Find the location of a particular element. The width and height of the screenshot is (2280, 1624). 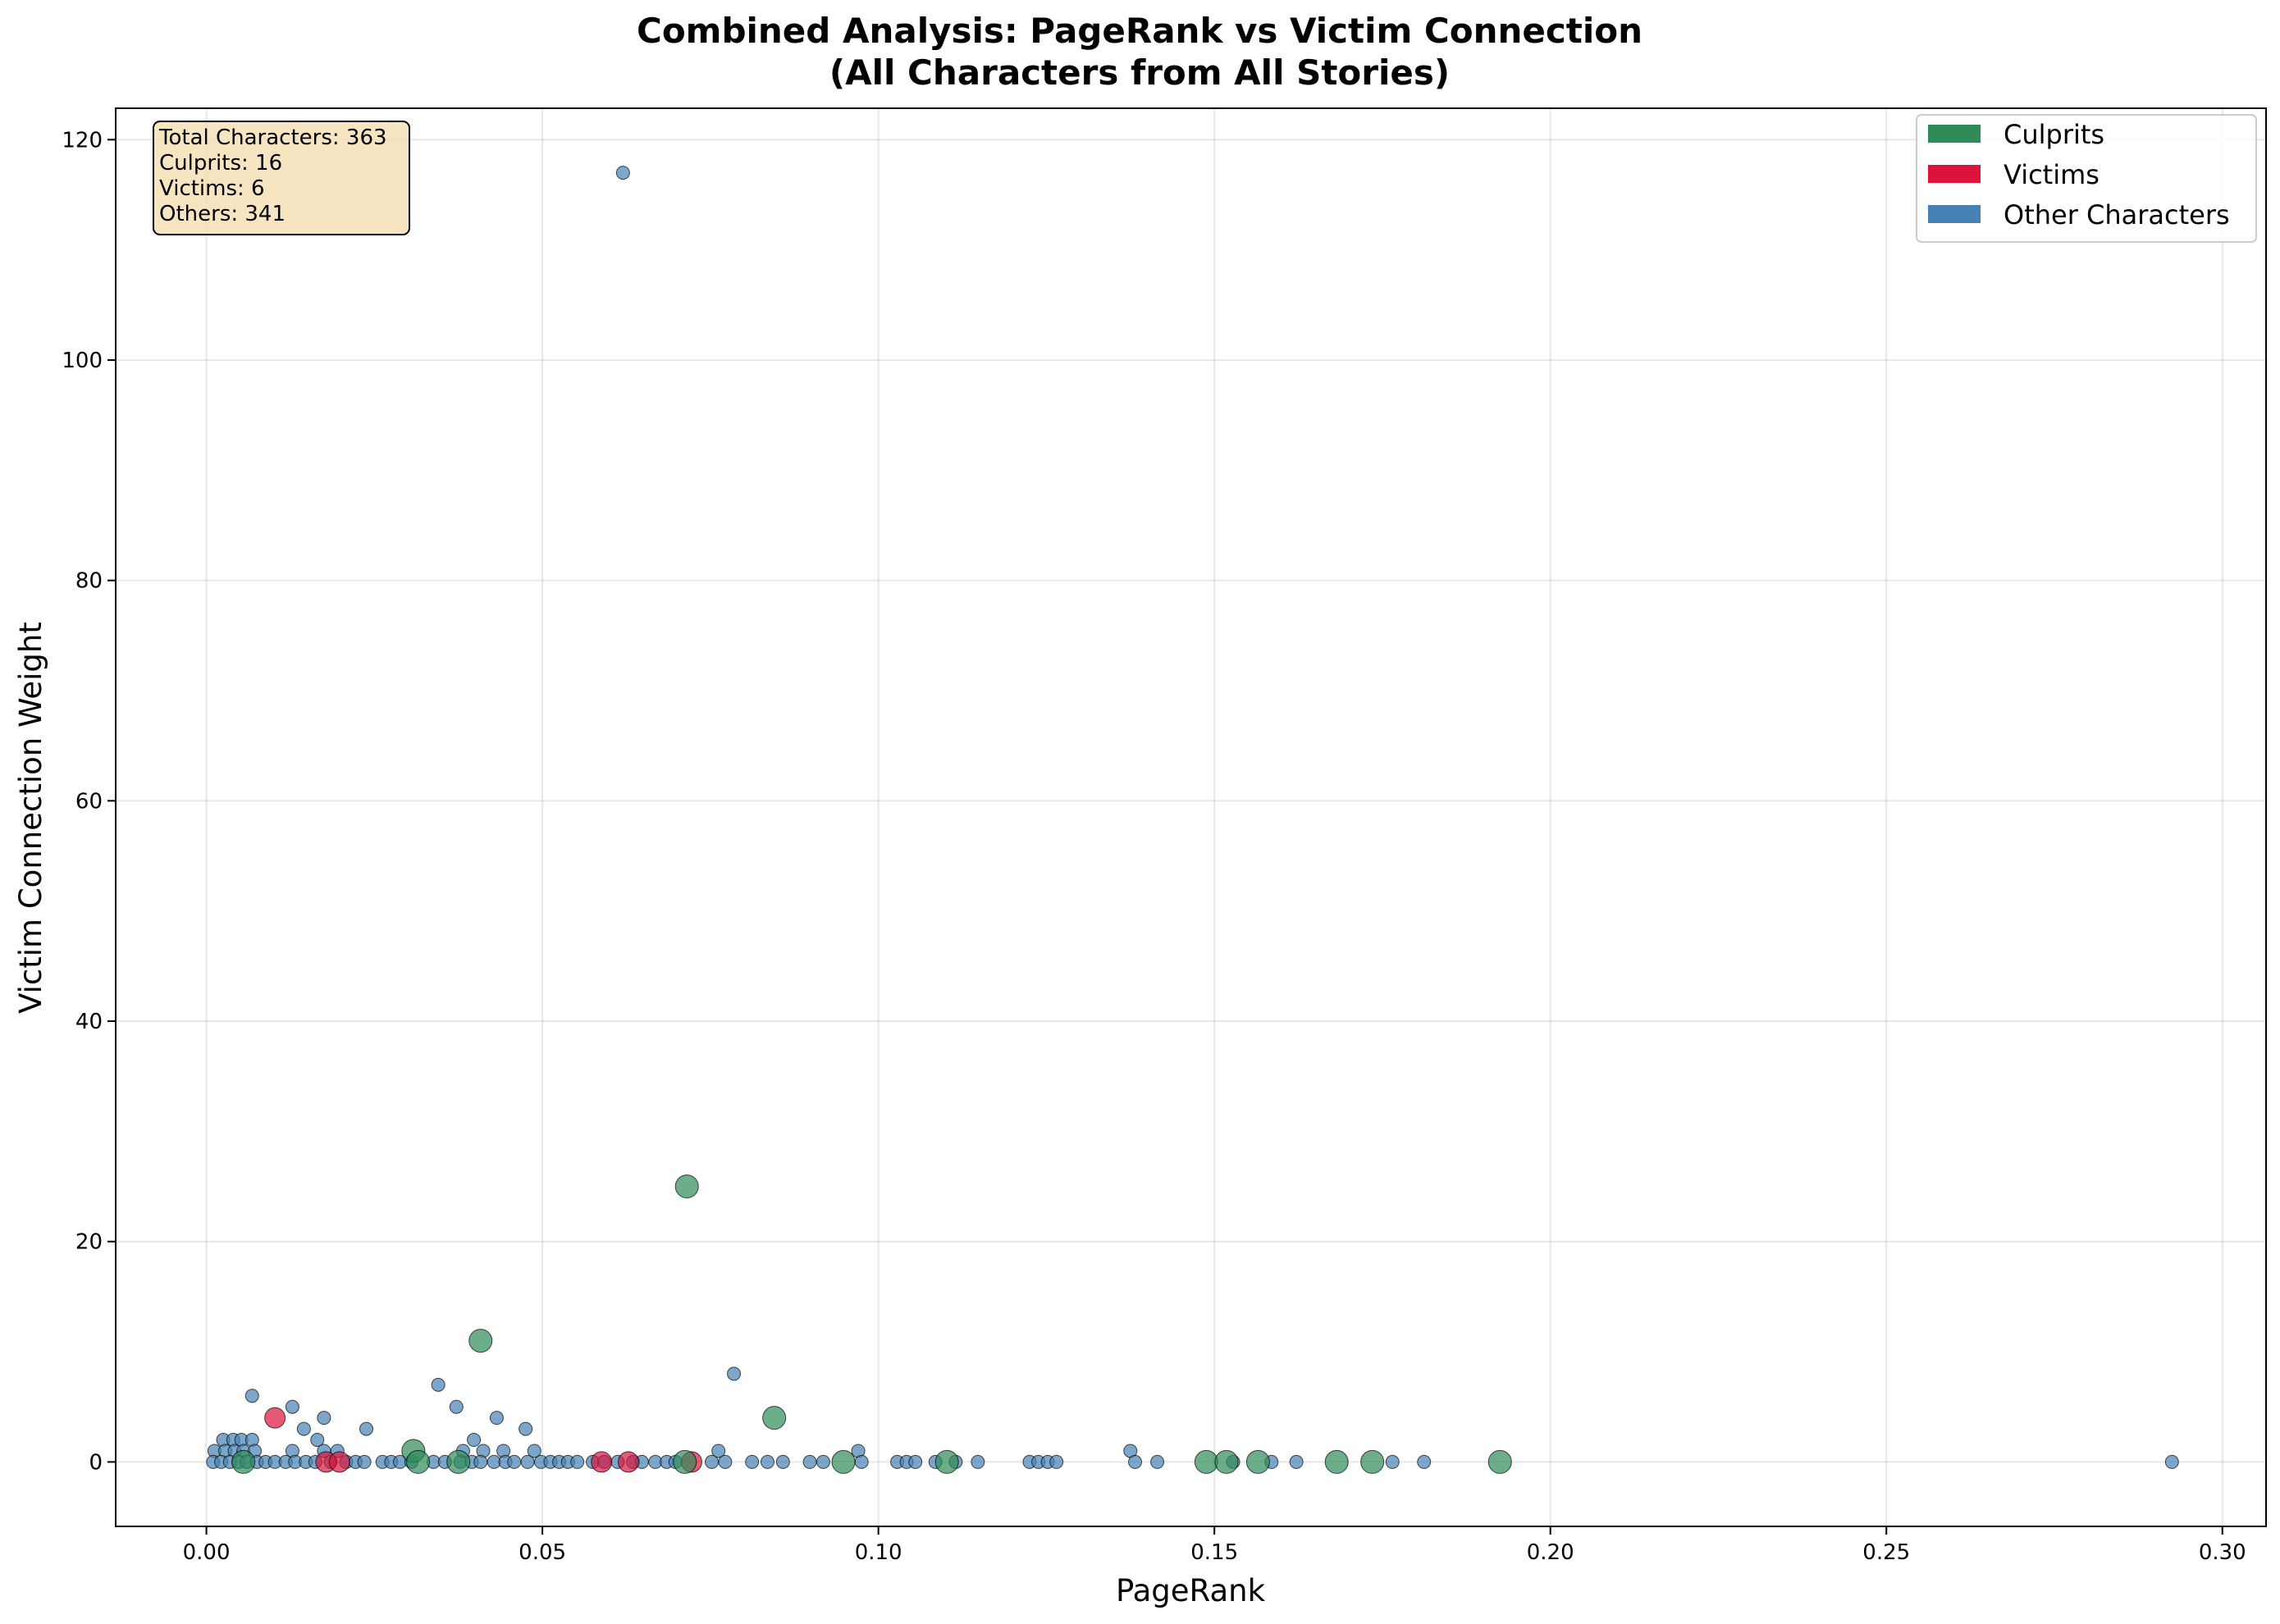

stats-box-background is located at coordinates (281, 178).